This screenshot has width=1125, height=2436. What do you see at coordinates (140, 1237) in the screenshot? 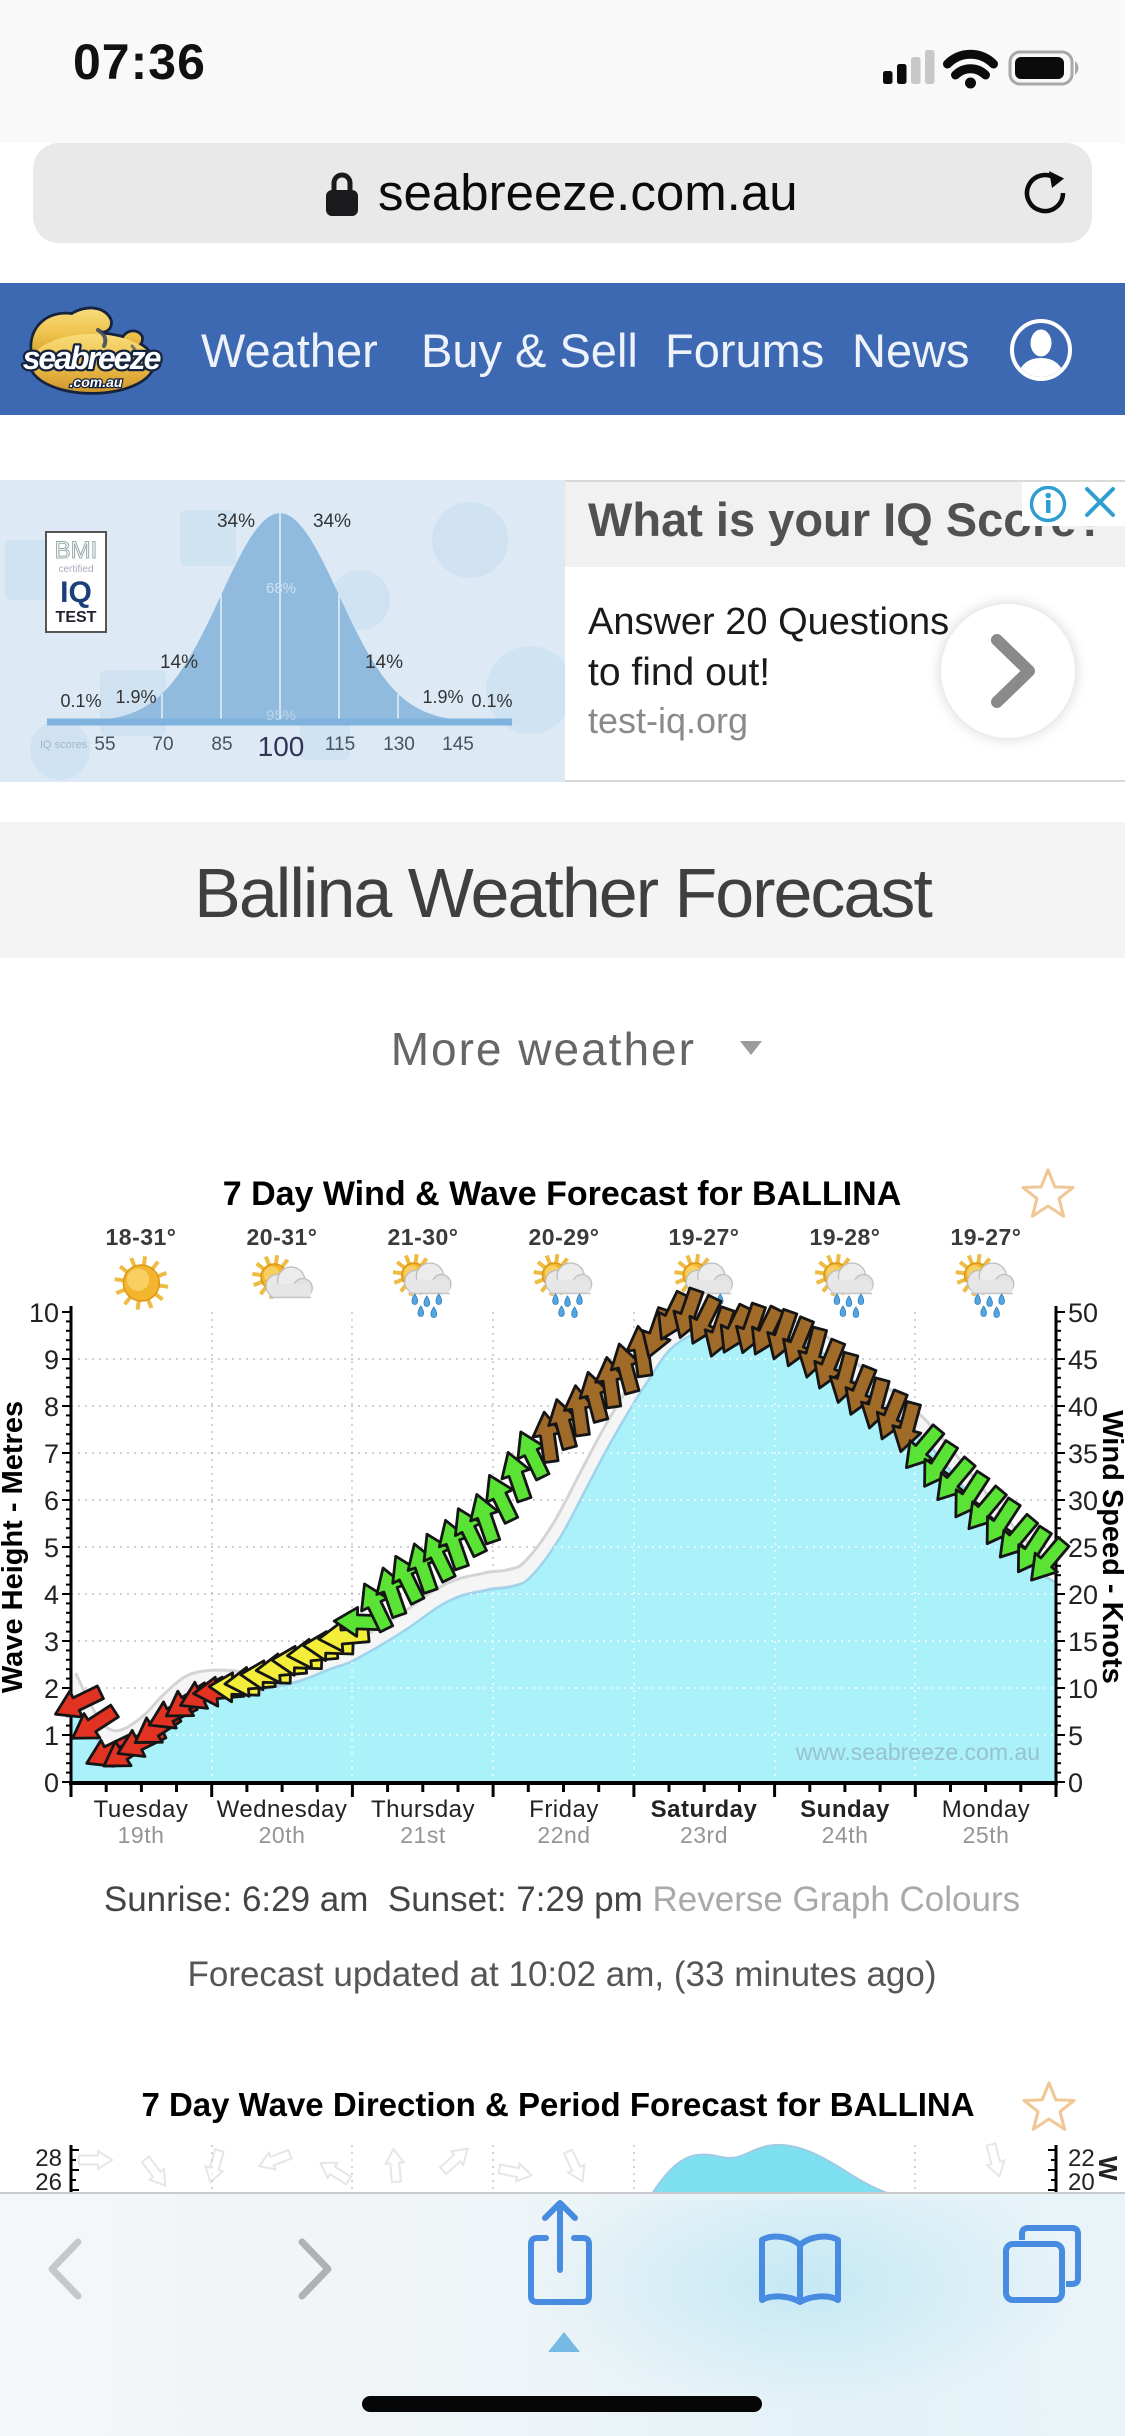
I see `svg-text: 18-31°` at bounding box center [140, 1237].